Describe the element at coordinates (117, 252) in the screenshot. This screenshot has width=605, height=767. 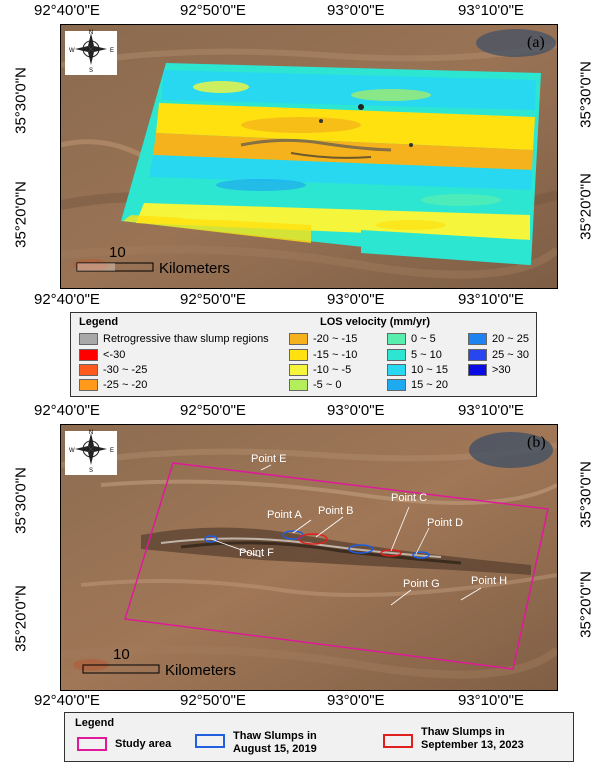
I see `scale-value-a: 10` at that location.